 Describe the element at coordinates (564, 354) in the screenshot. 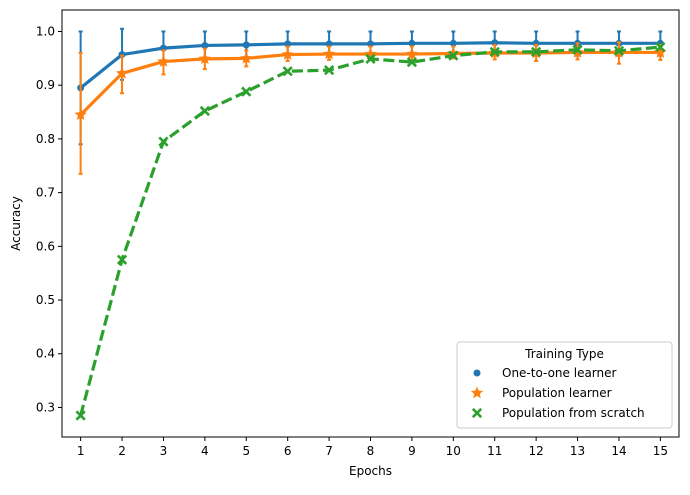

I see `legend-title: Training Type` at that location.